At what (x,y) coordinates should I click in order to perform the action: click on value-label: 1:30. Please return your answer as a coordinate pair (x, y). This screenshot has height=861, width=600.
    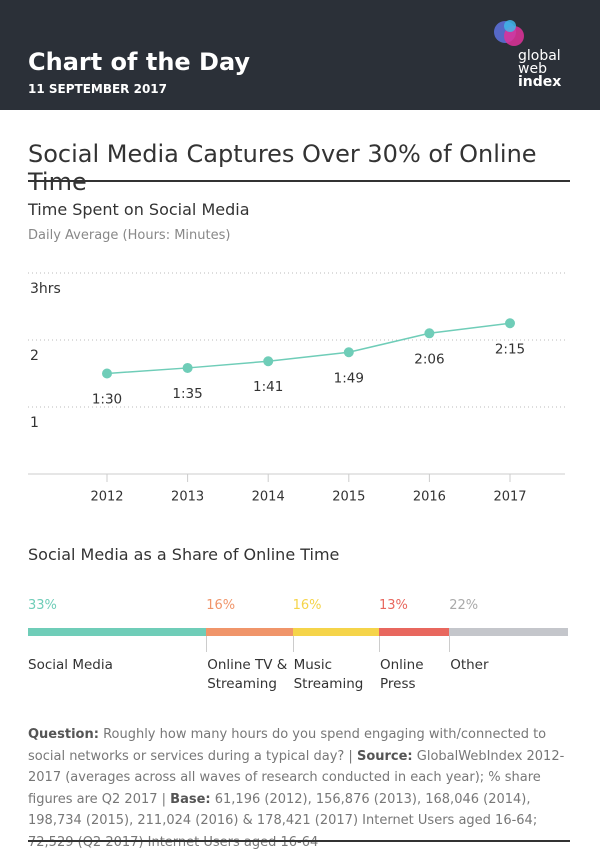
    Looking at the image, I should click on (107, 400).